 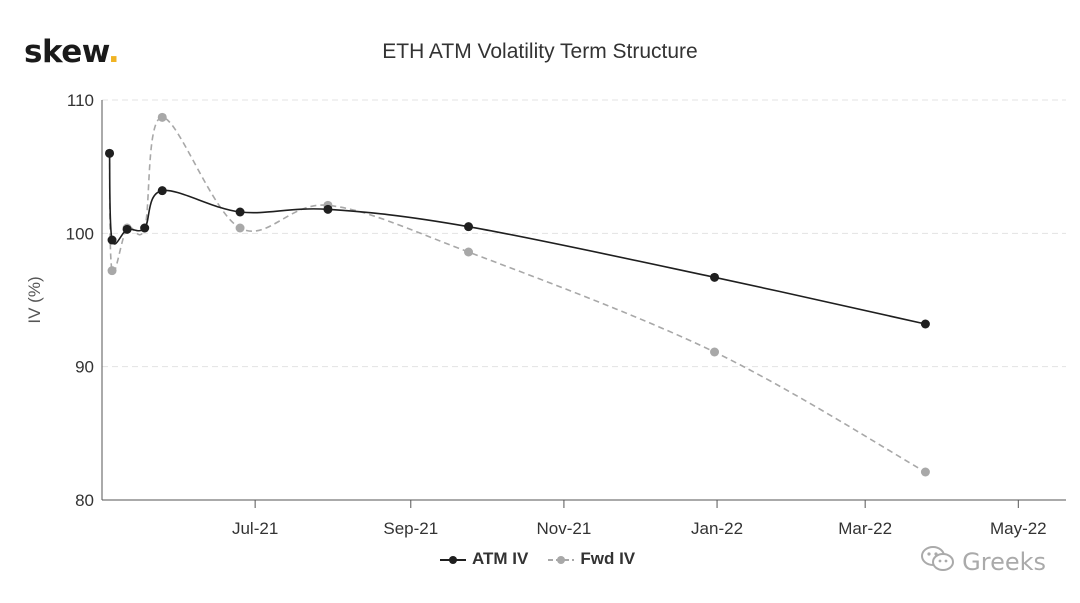 I want to click on y-tick-label: 100, so click(x=80, y=233).